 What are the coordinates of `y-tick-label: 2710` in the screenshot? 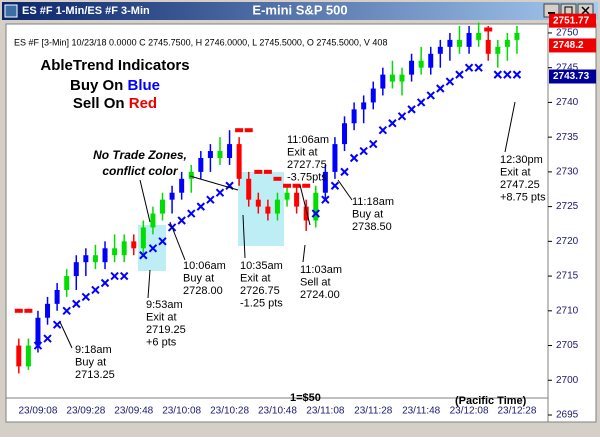 It's located at (567, 310).